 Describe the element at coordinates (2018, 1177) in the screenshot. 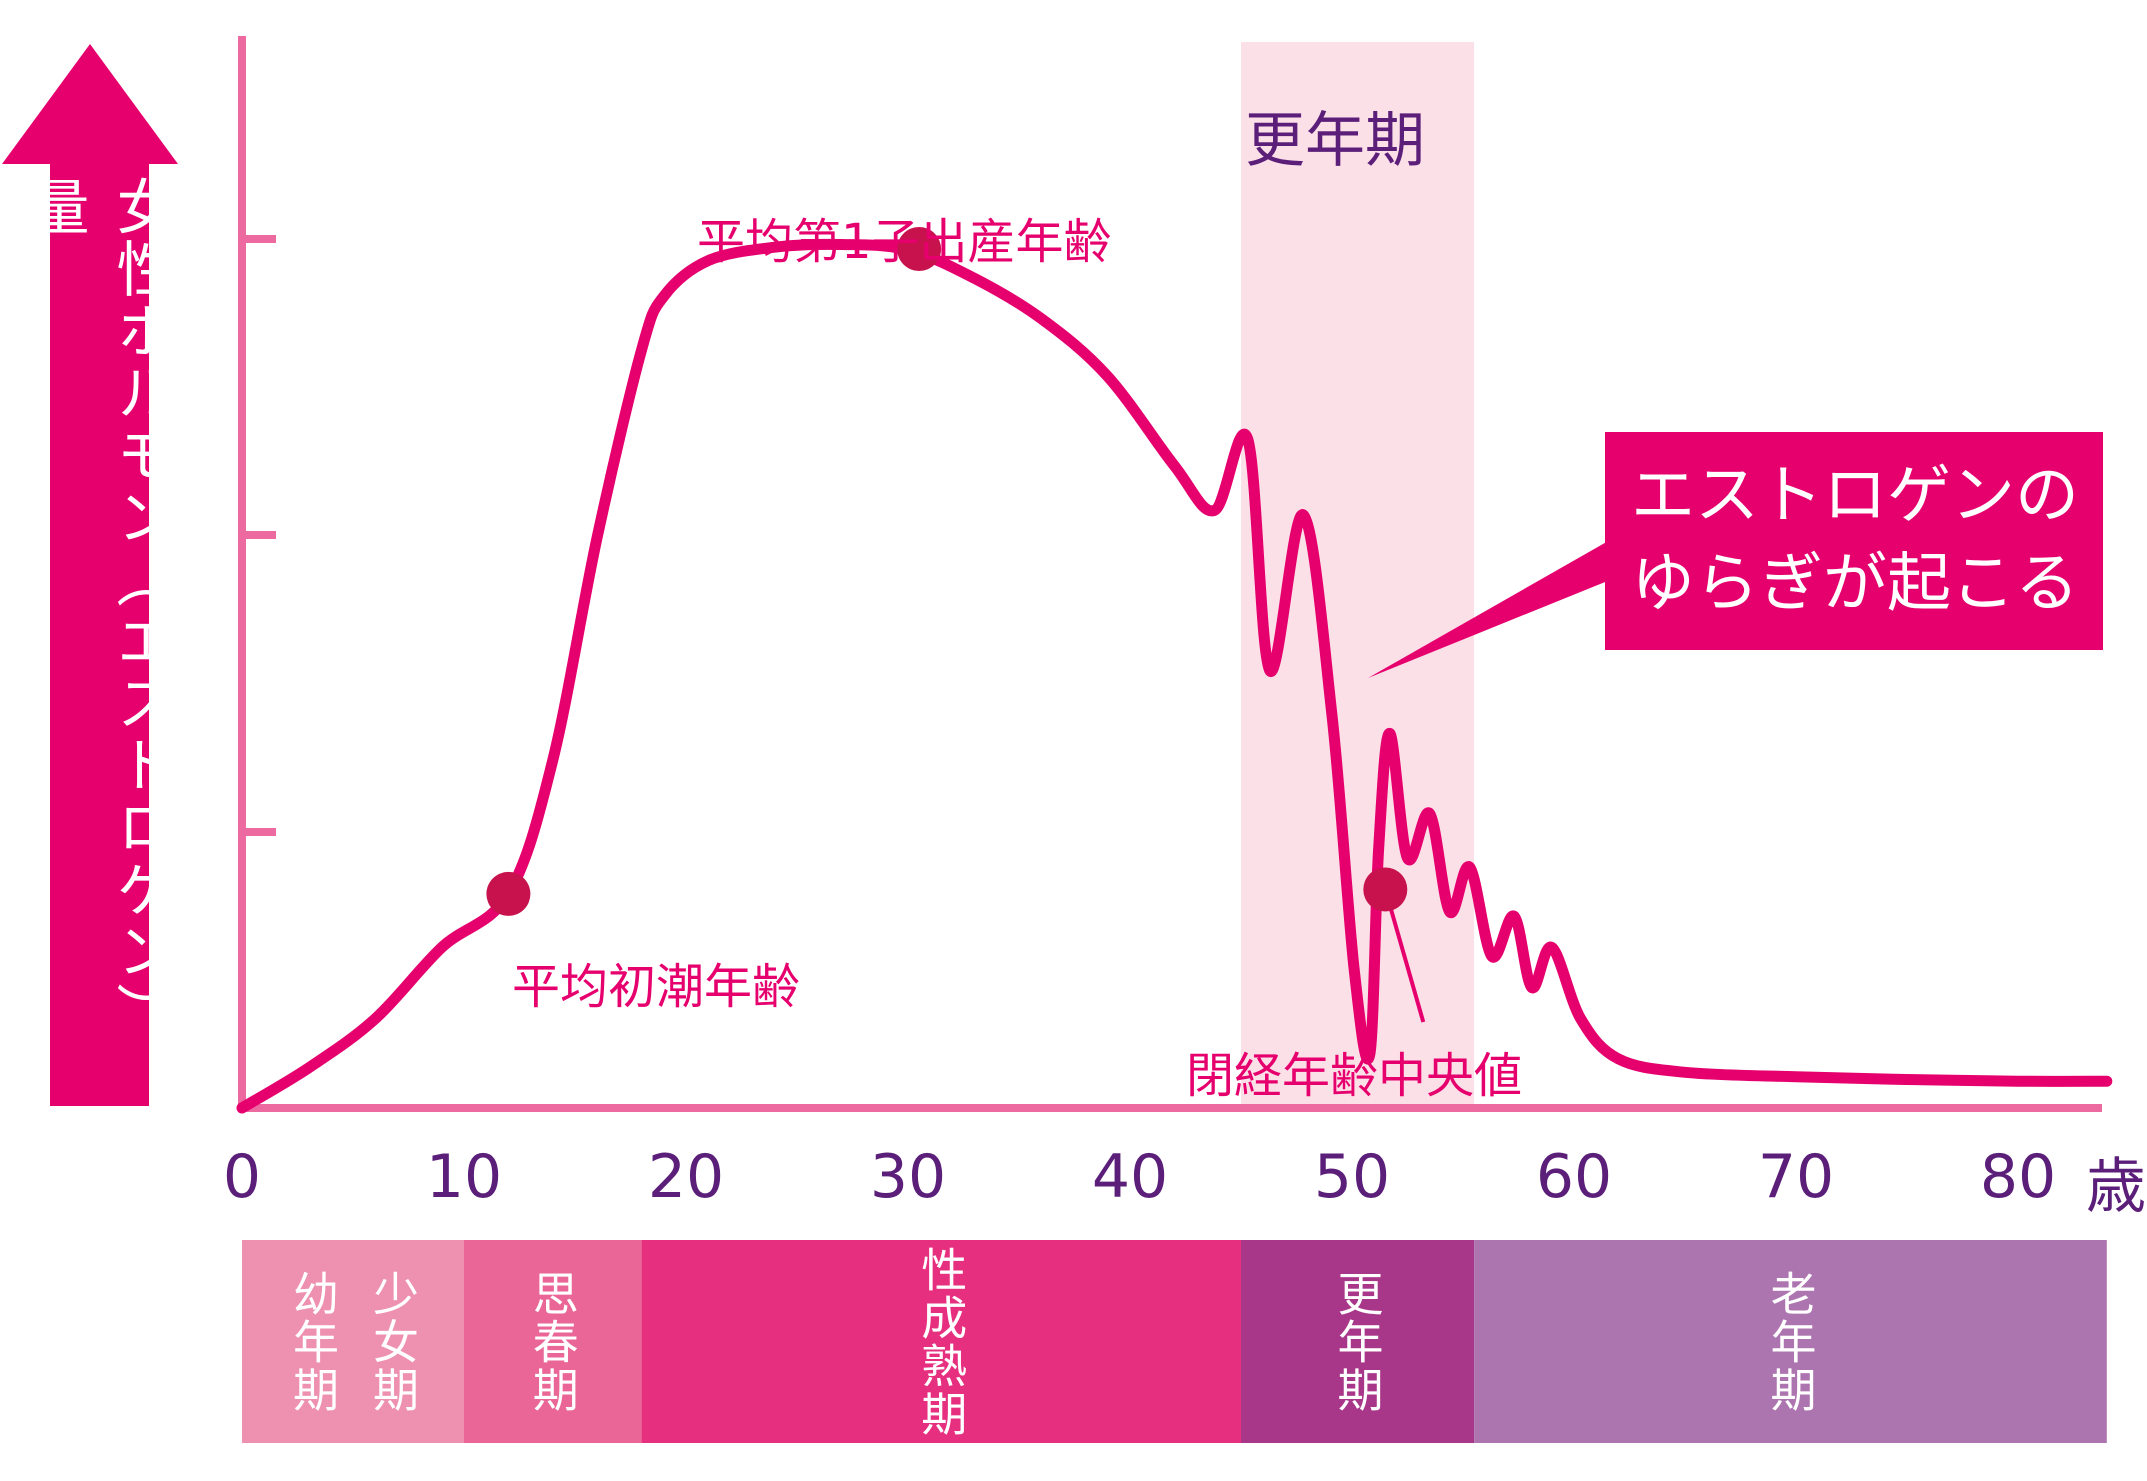

I see `x-tick-label: 80` at that location.